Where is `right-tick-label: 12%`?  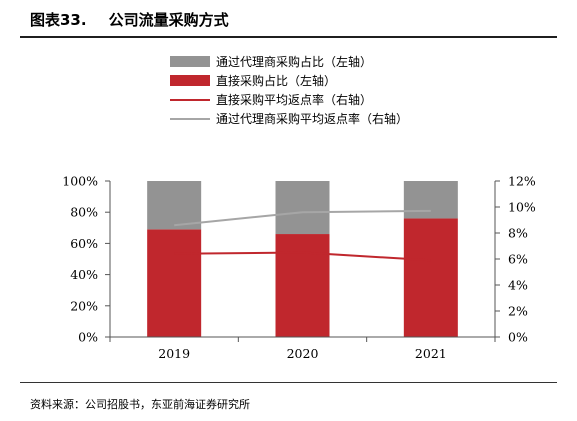
right-tick-label: 12% is located at coordinates (522, 181).